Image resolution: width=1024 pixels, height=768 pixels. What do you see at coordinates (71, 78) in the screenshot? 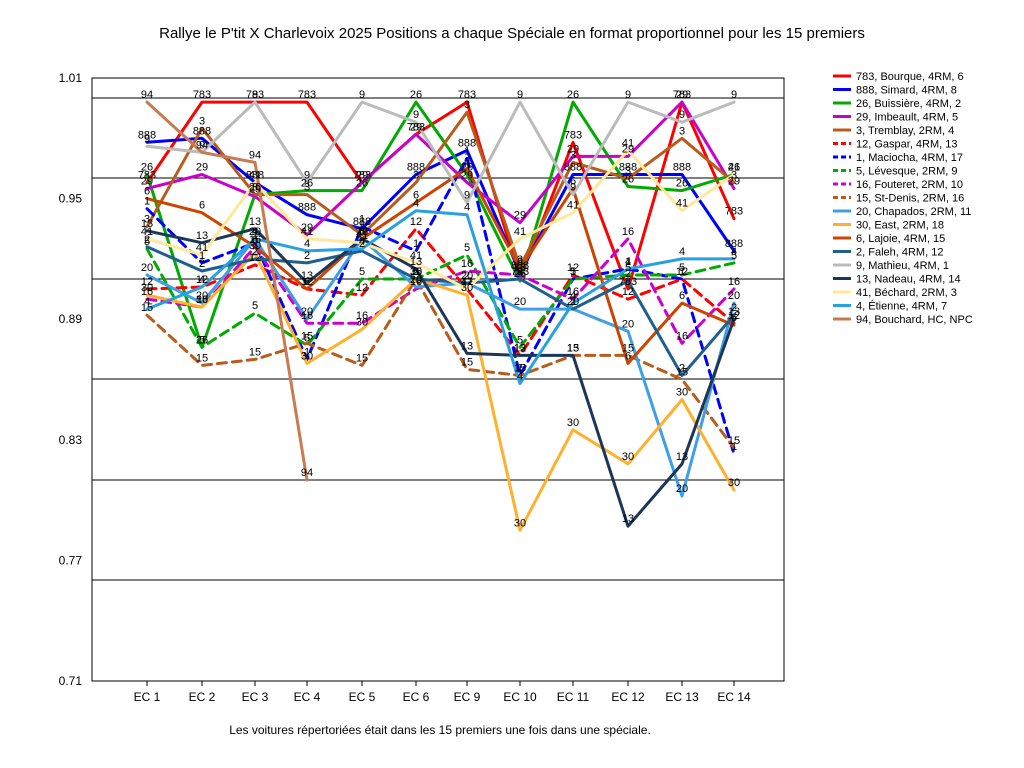
I see `y-tick-label: 1.01` at bounding box center [71, 78].